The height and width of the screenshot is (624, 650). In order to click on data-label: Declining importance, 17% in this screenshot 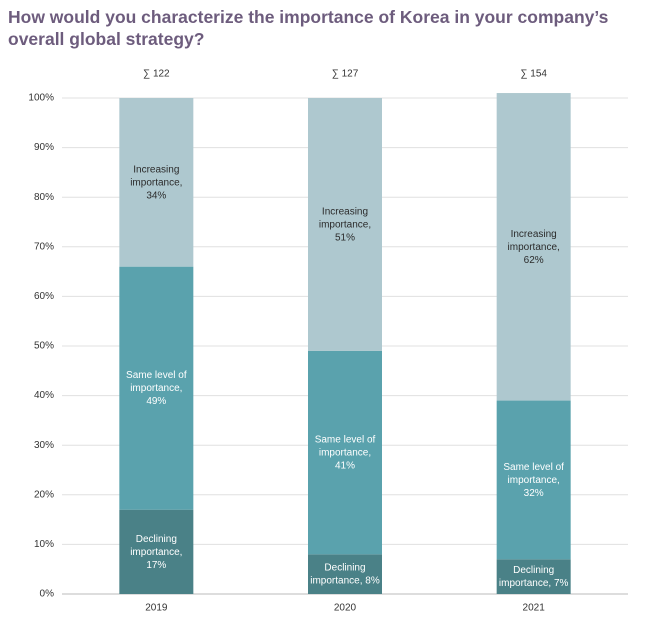, I will do `click(156, 551)`.